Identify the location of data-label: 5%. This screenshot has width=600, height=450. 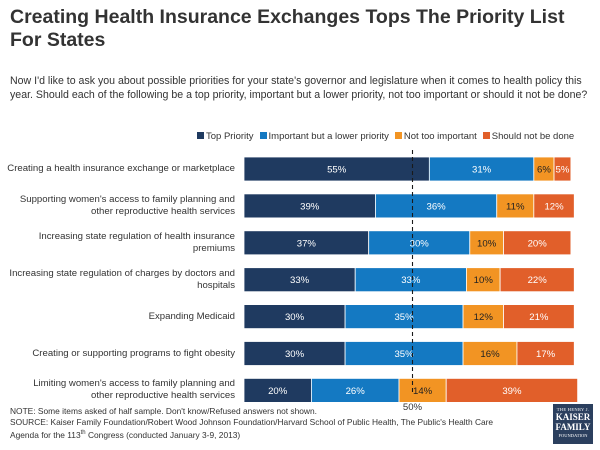
(563, 170).